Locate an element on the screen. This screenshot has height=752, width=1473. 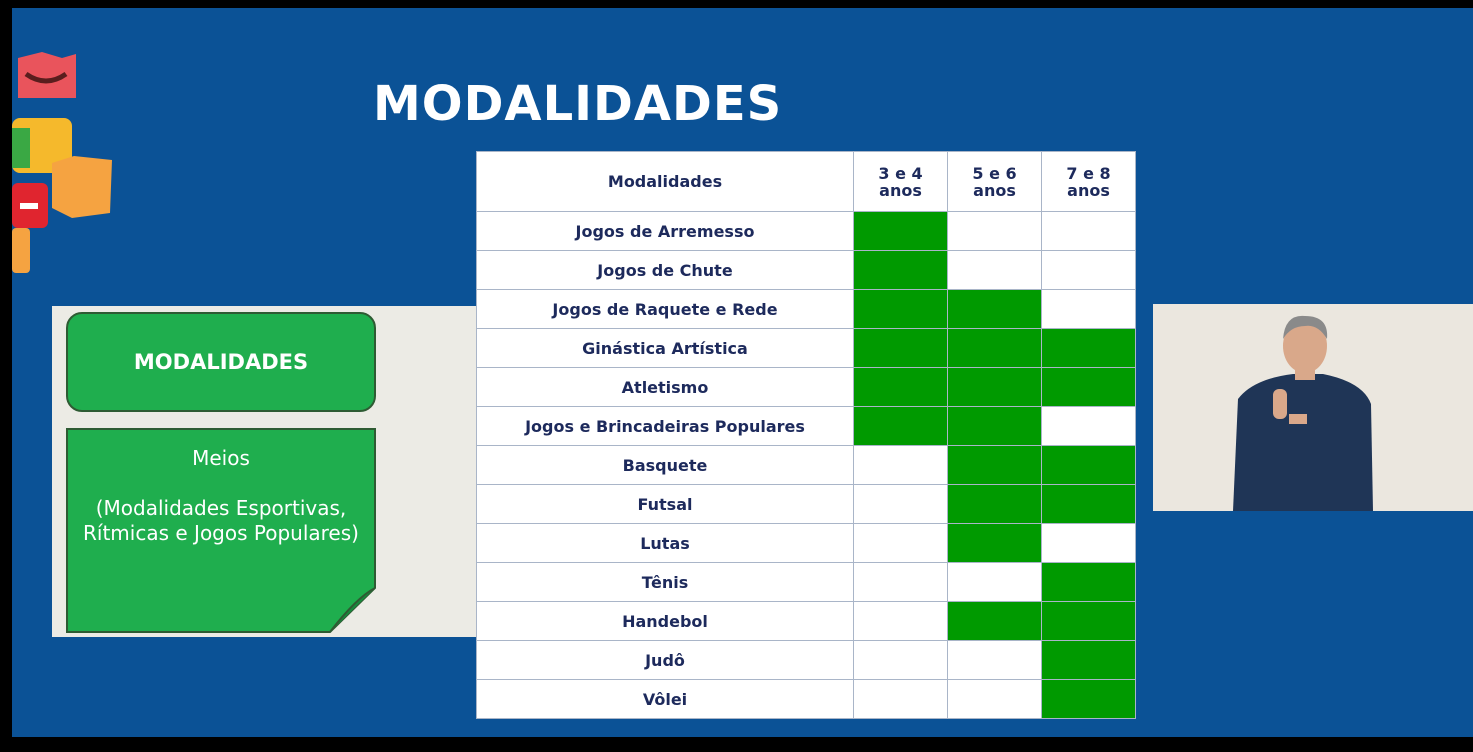
panel-heading: MODALIDADES is located at coordinates (221, 362).